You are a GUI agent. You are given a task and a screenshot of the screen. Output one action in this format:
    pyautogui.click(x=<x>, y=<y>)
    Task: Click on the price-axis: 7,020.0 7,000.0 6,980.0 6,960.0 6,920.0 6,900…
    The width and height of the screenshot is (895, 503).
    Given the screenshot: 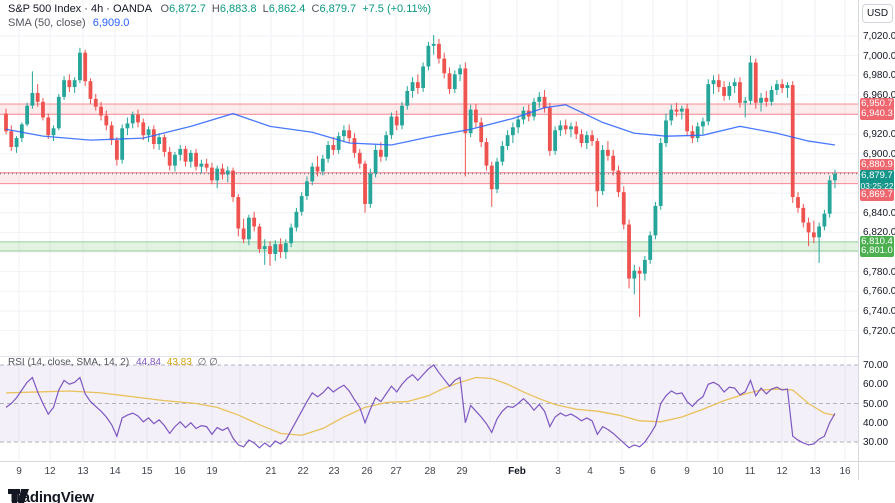 What is the action you would take?
    pyautogui.click(x=877, y=240)
    